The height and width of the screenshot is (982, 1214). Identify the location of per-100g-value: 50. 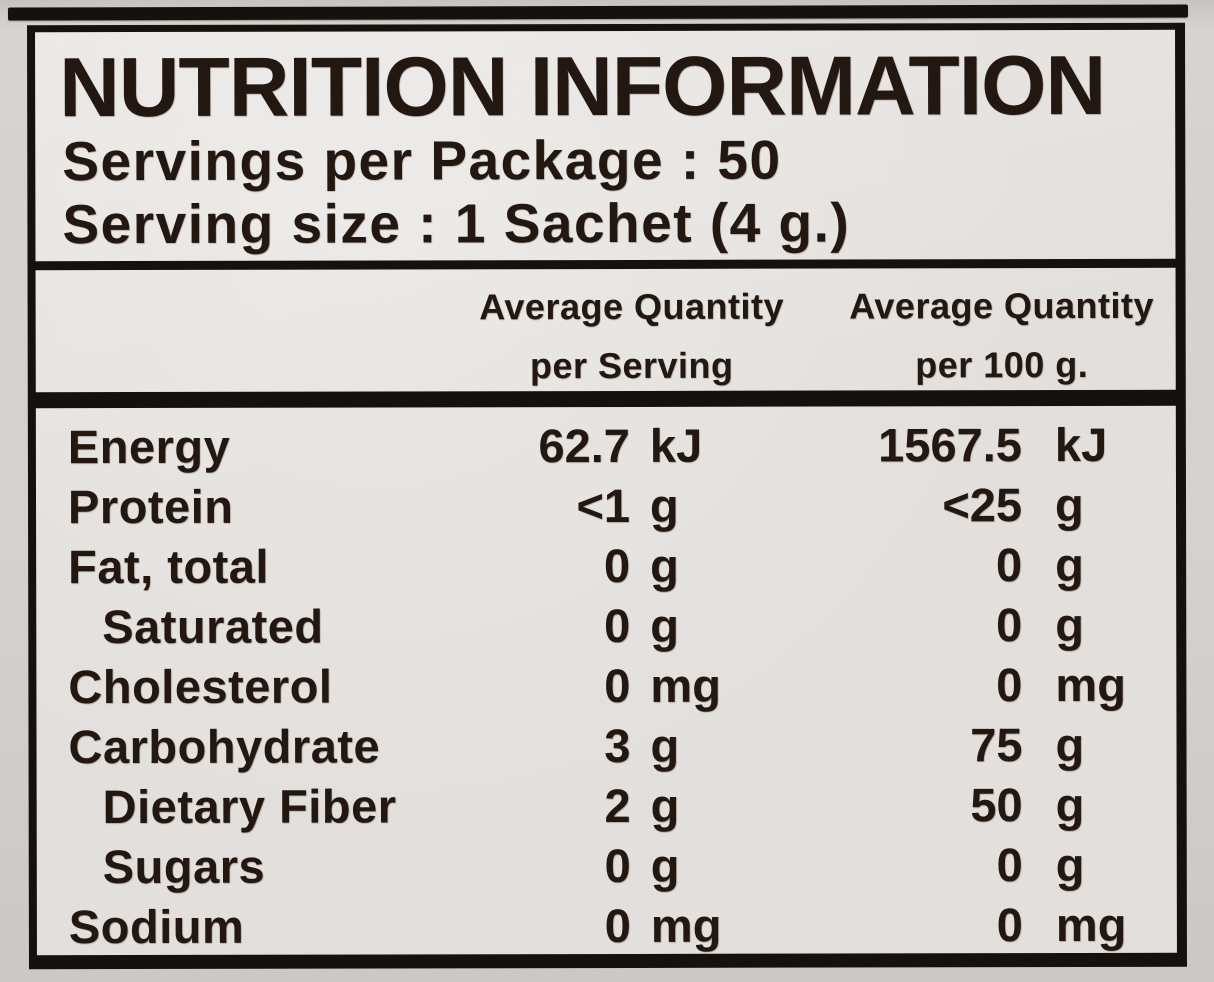
(996, 805).